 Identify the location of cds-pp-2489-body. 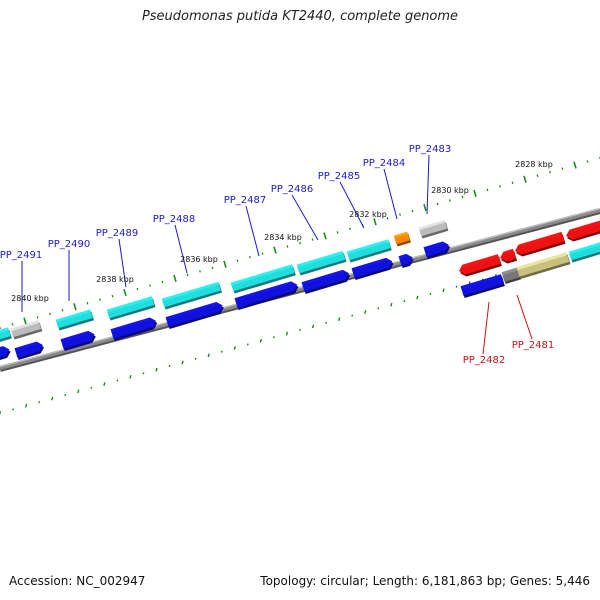
(133, 328).